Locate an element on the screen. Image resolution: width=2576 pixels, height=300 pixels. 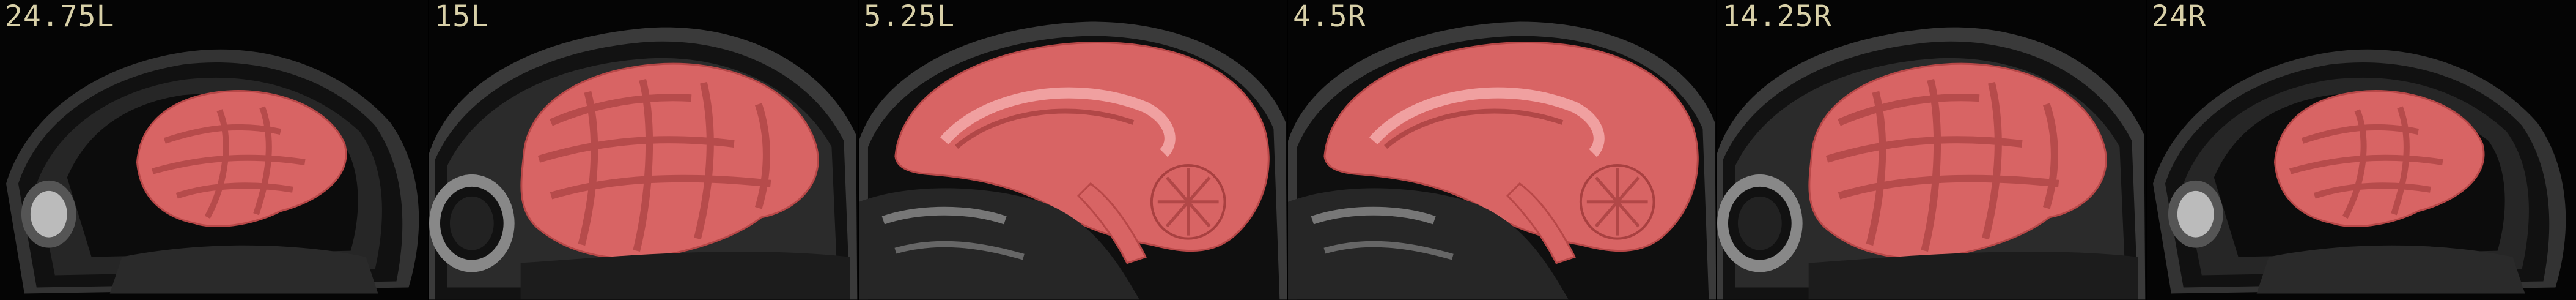
slice-label: 14.25R is located at coordinates (1777, 17).